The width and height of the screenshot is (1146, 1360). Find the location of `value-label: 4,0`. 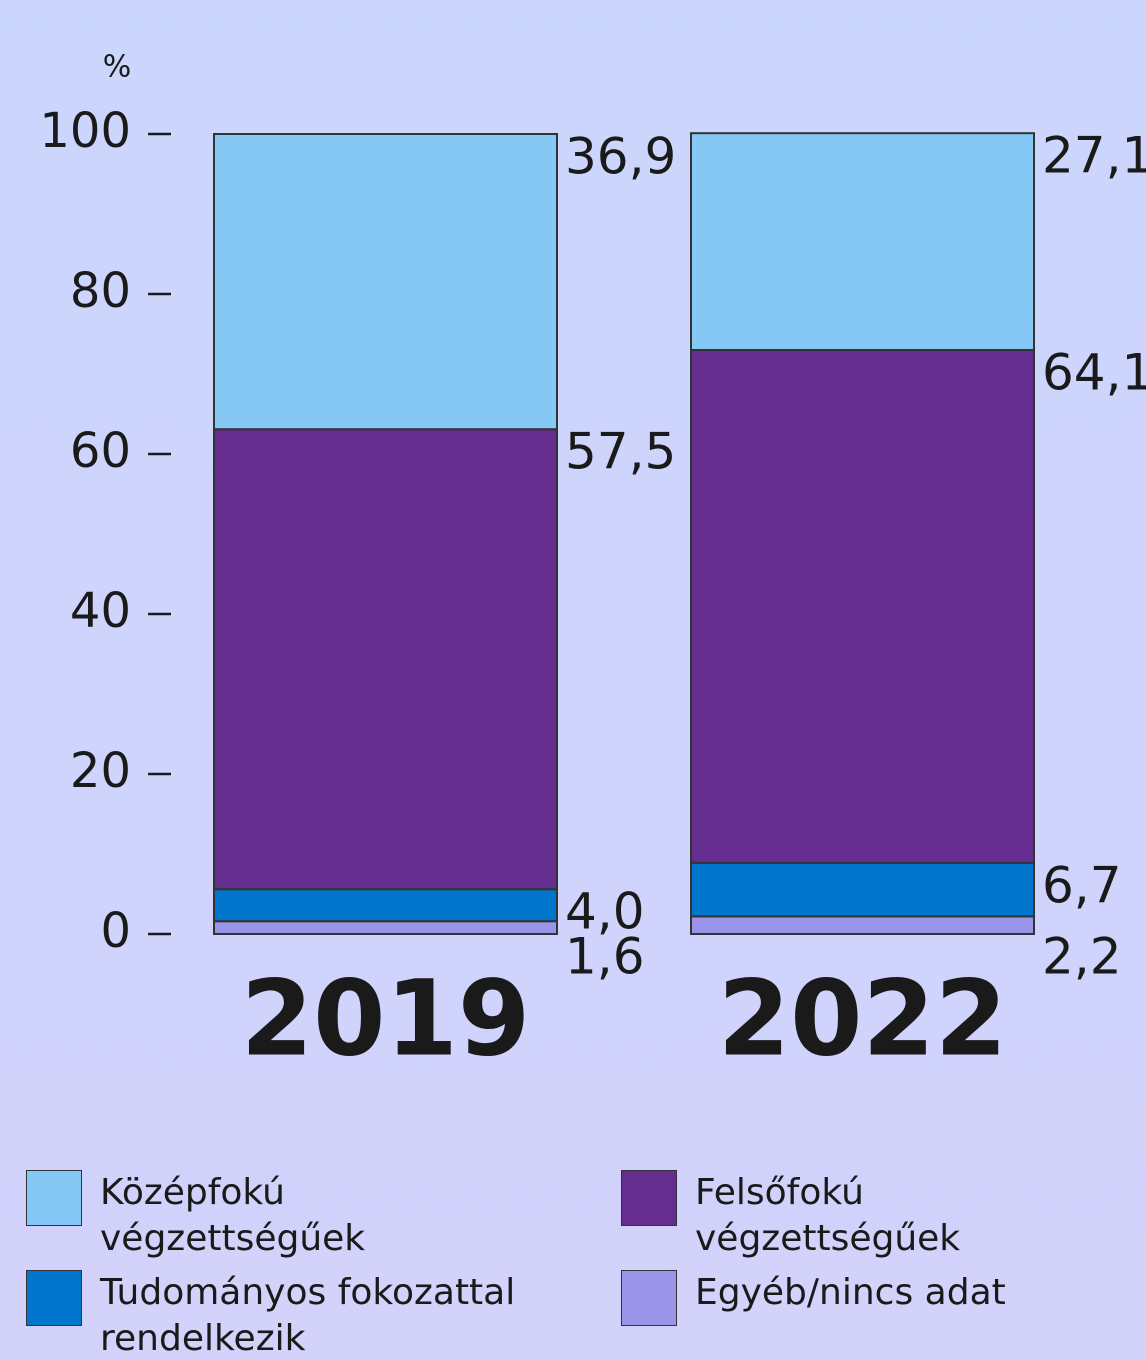

value-label: 4,0 is located at coordinates (605, 912).